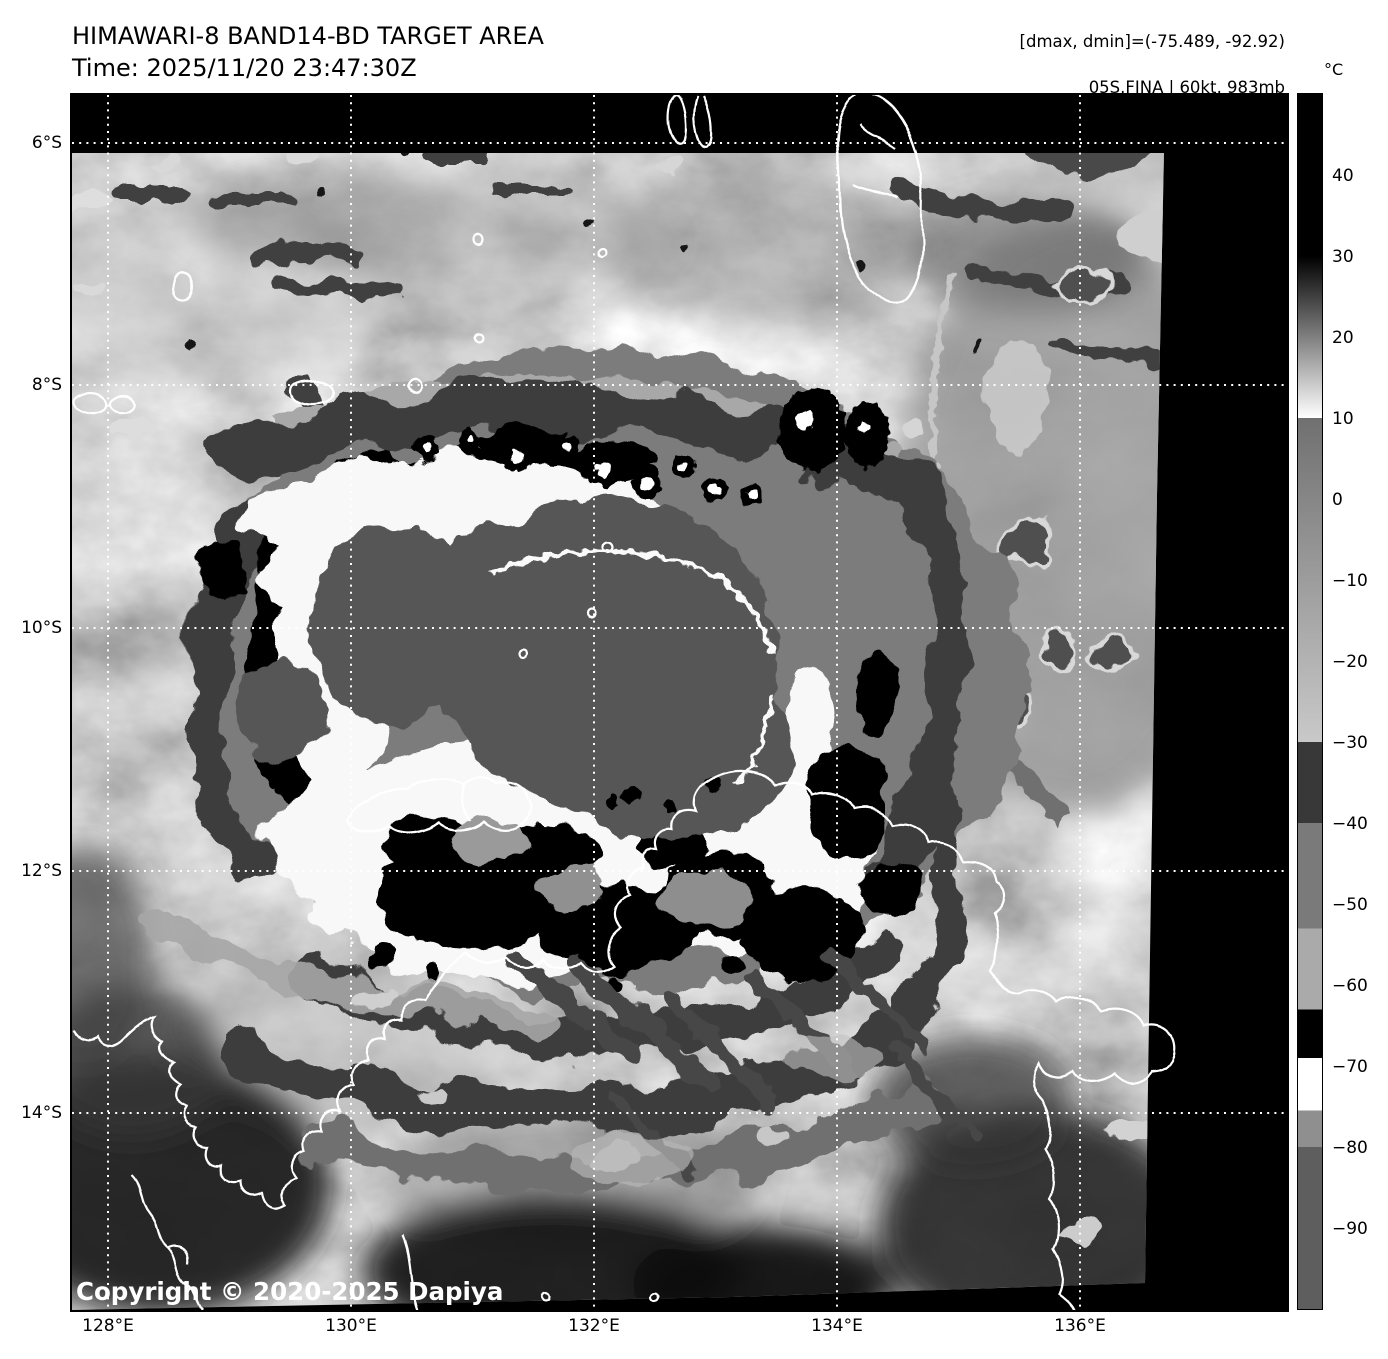  Describe the element at coordinates (46, 143) in the screenshot. I see `lat-label-6S: 6°S` at that location.